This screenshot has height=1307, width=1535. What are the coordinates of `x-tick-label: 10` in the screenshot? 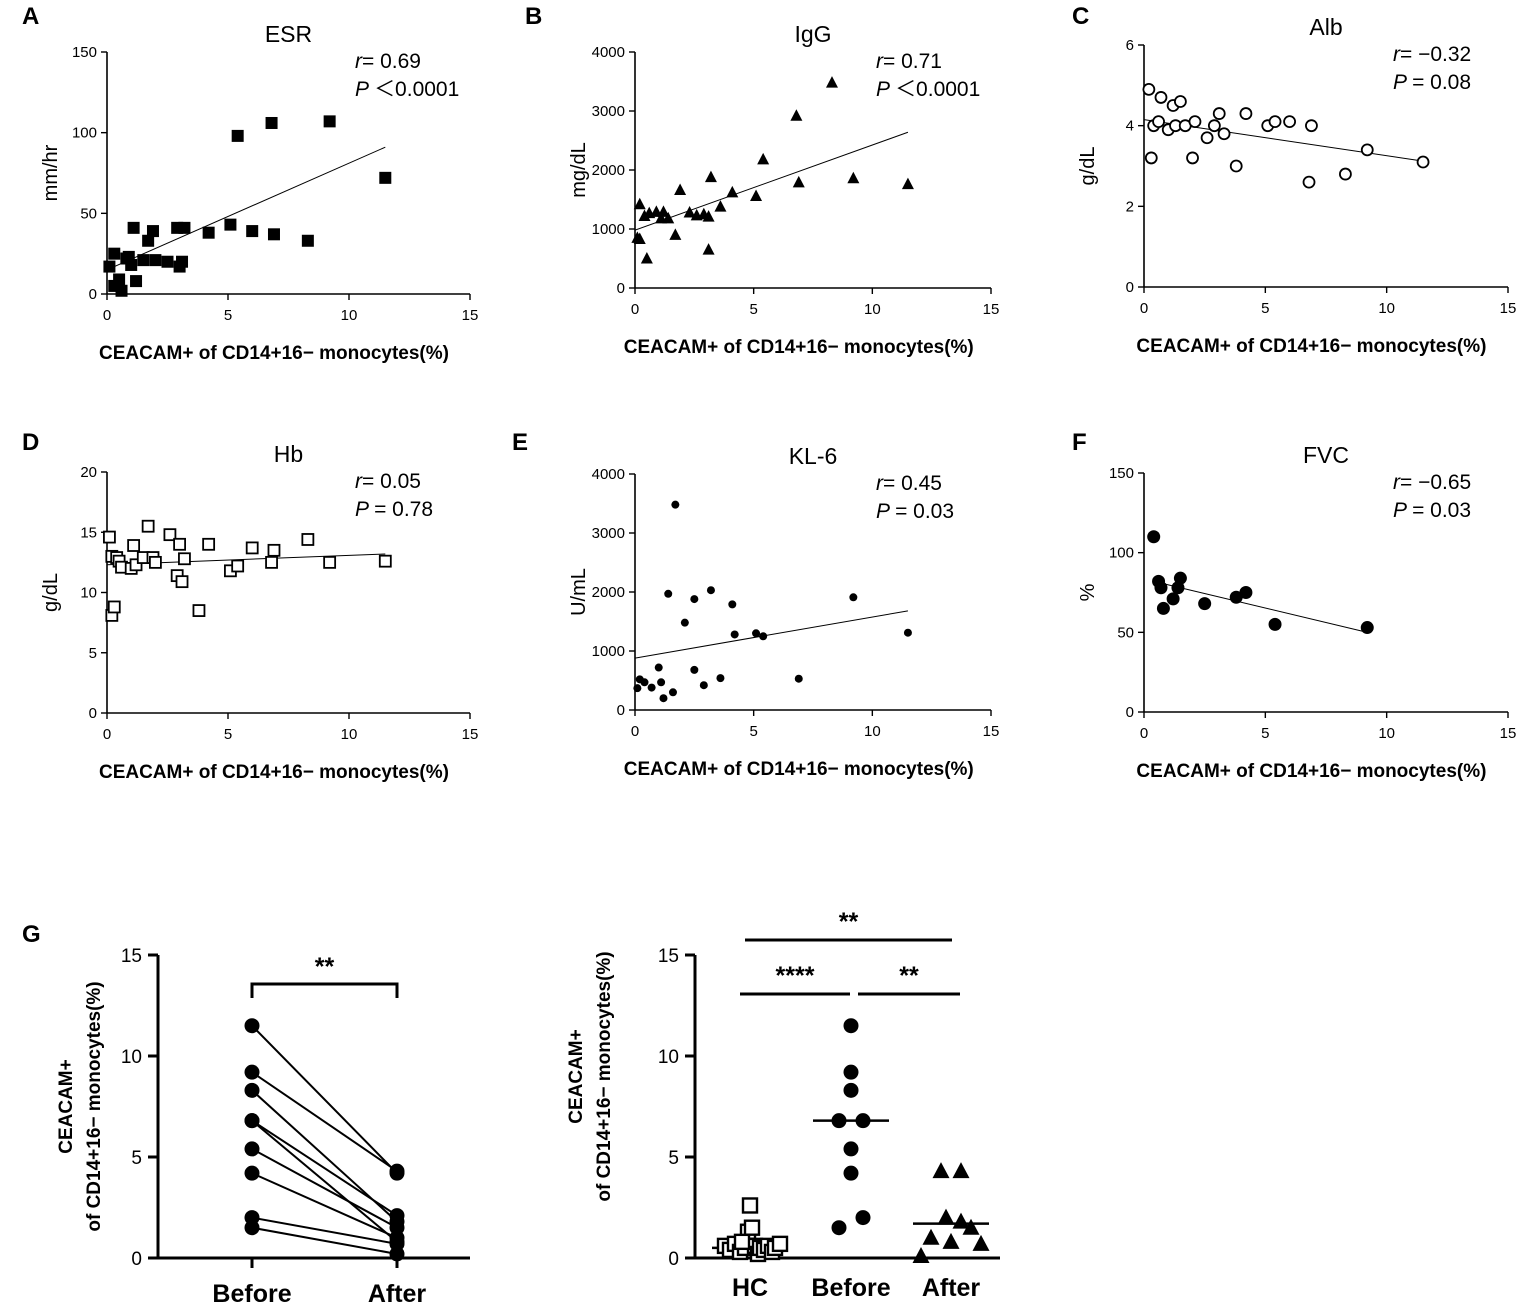 It's located at (872, 309).